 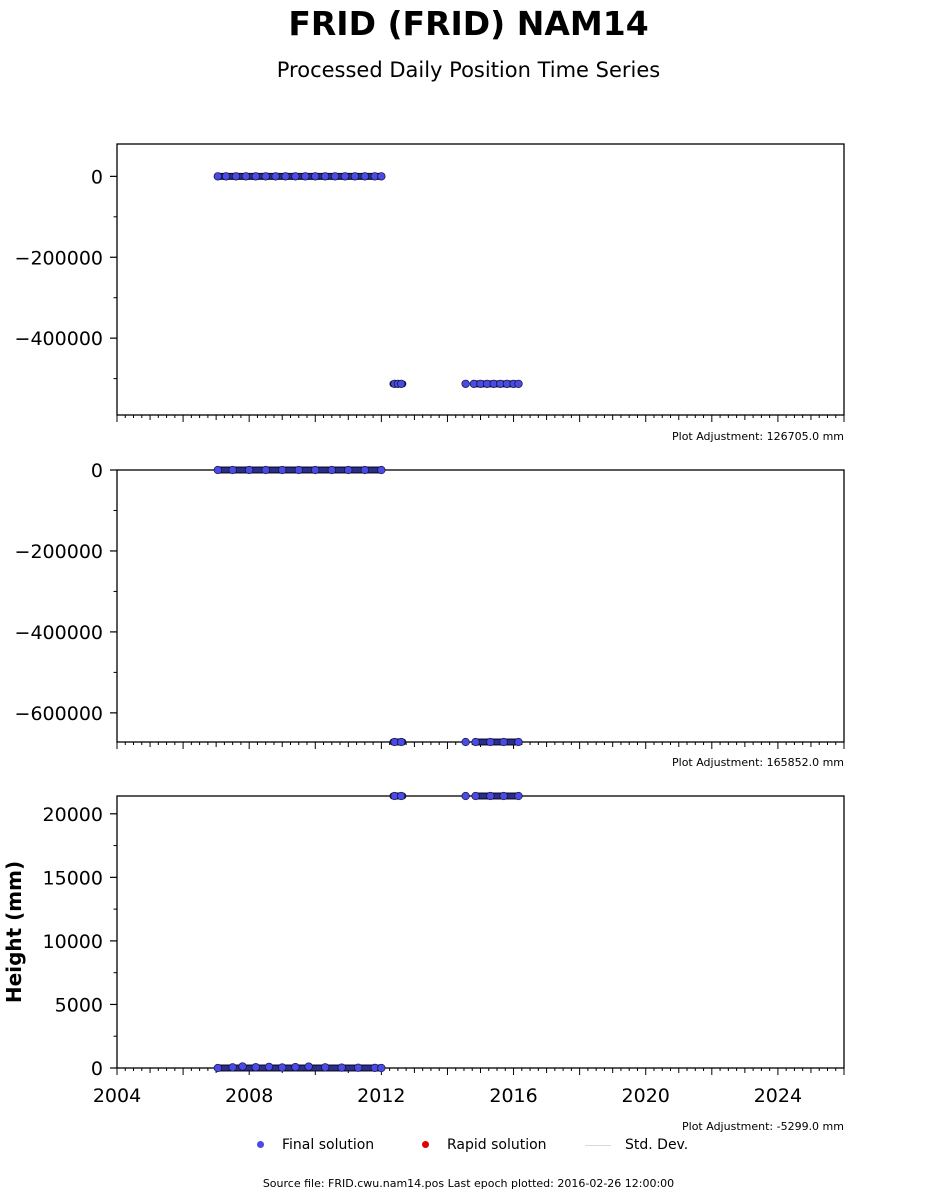 What do you see at coordinates (79, 1005) in the screenshot?
I see `panel-3-y-tick-label: 5000` at bounding box center [79, 1005].